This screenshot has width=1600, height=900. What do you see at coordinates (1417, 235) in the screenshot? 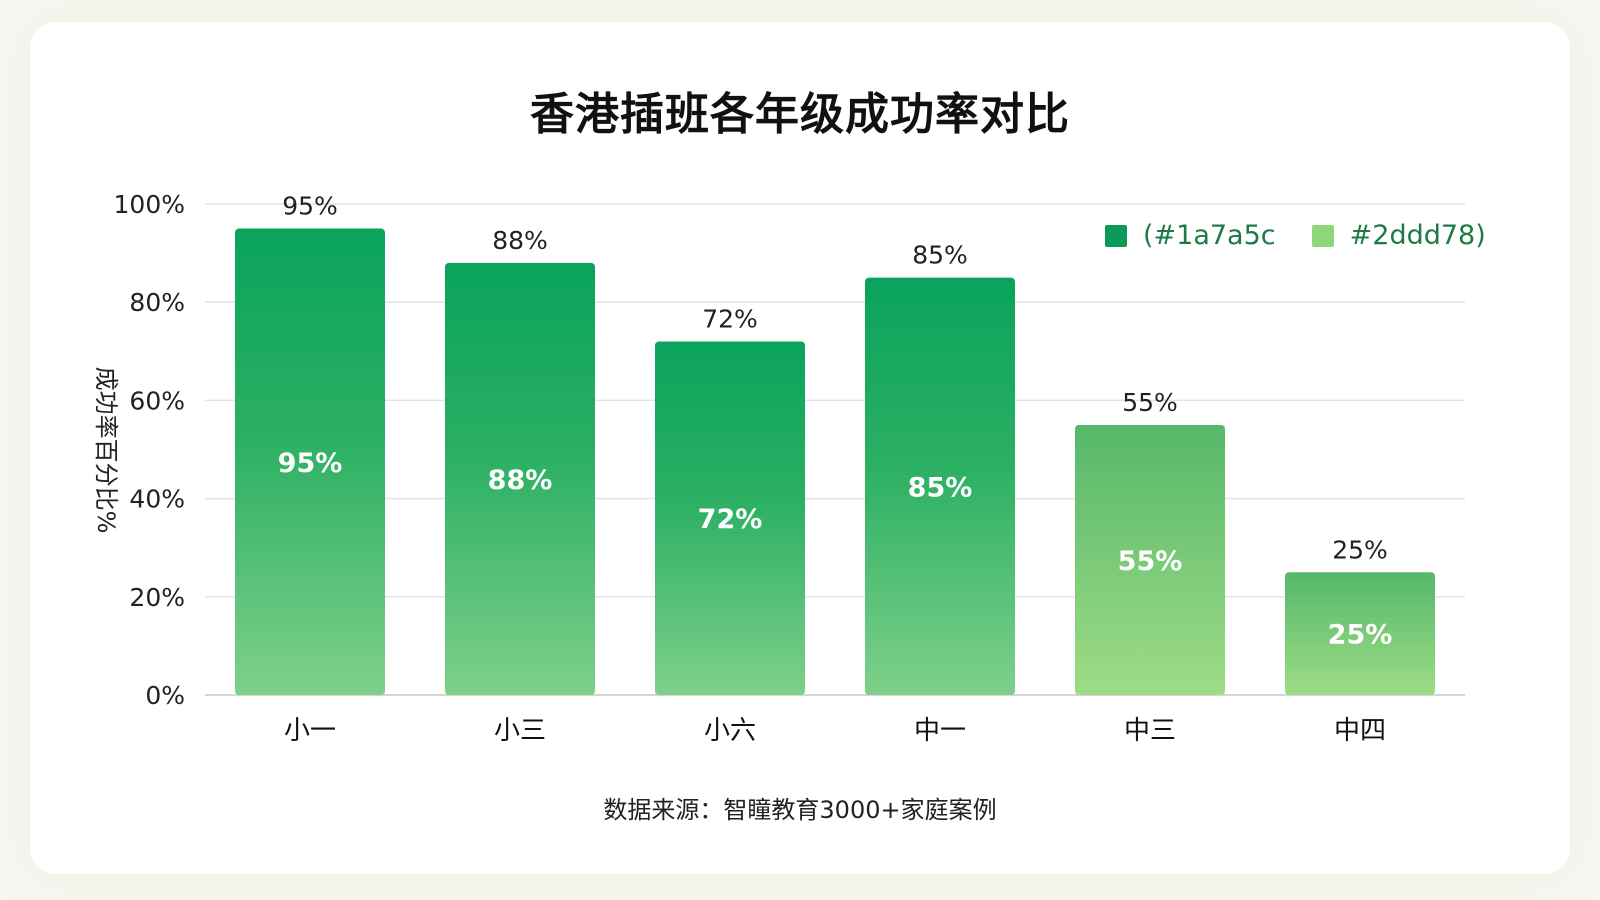
I see `legend-label-light: #2ddd78)` at bounding box center [1417, 235].